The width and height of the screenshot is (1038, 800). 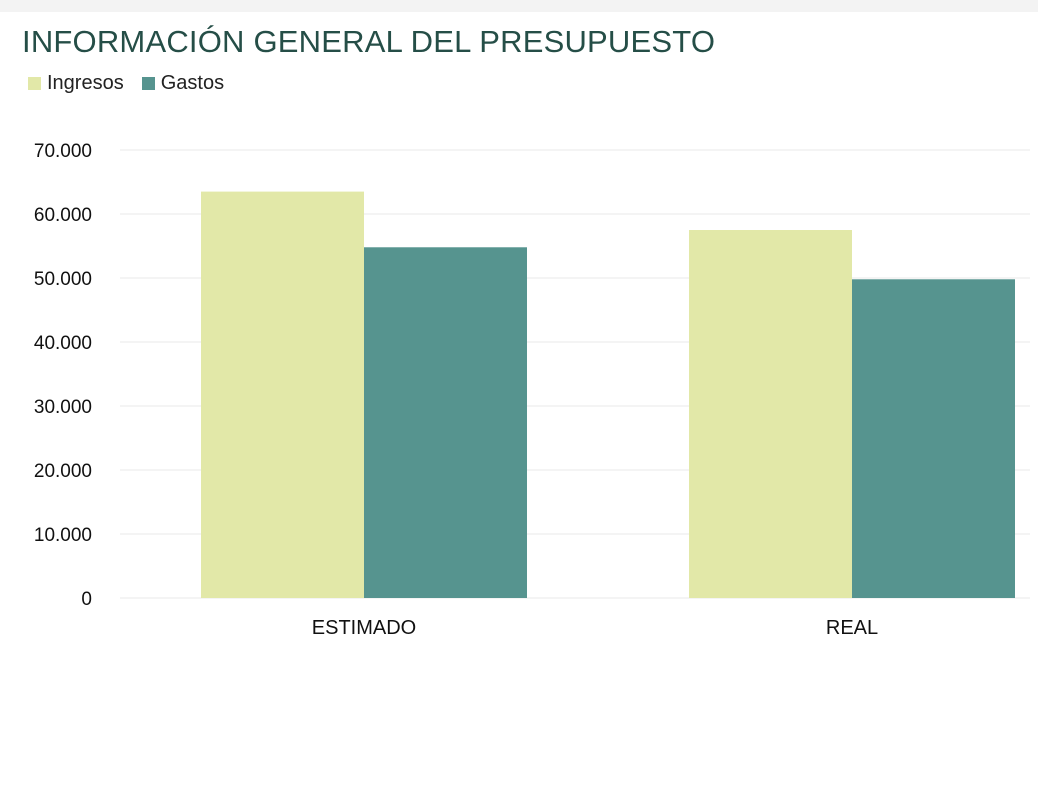 I want to click on top-strip, so click(x=519, y=6).